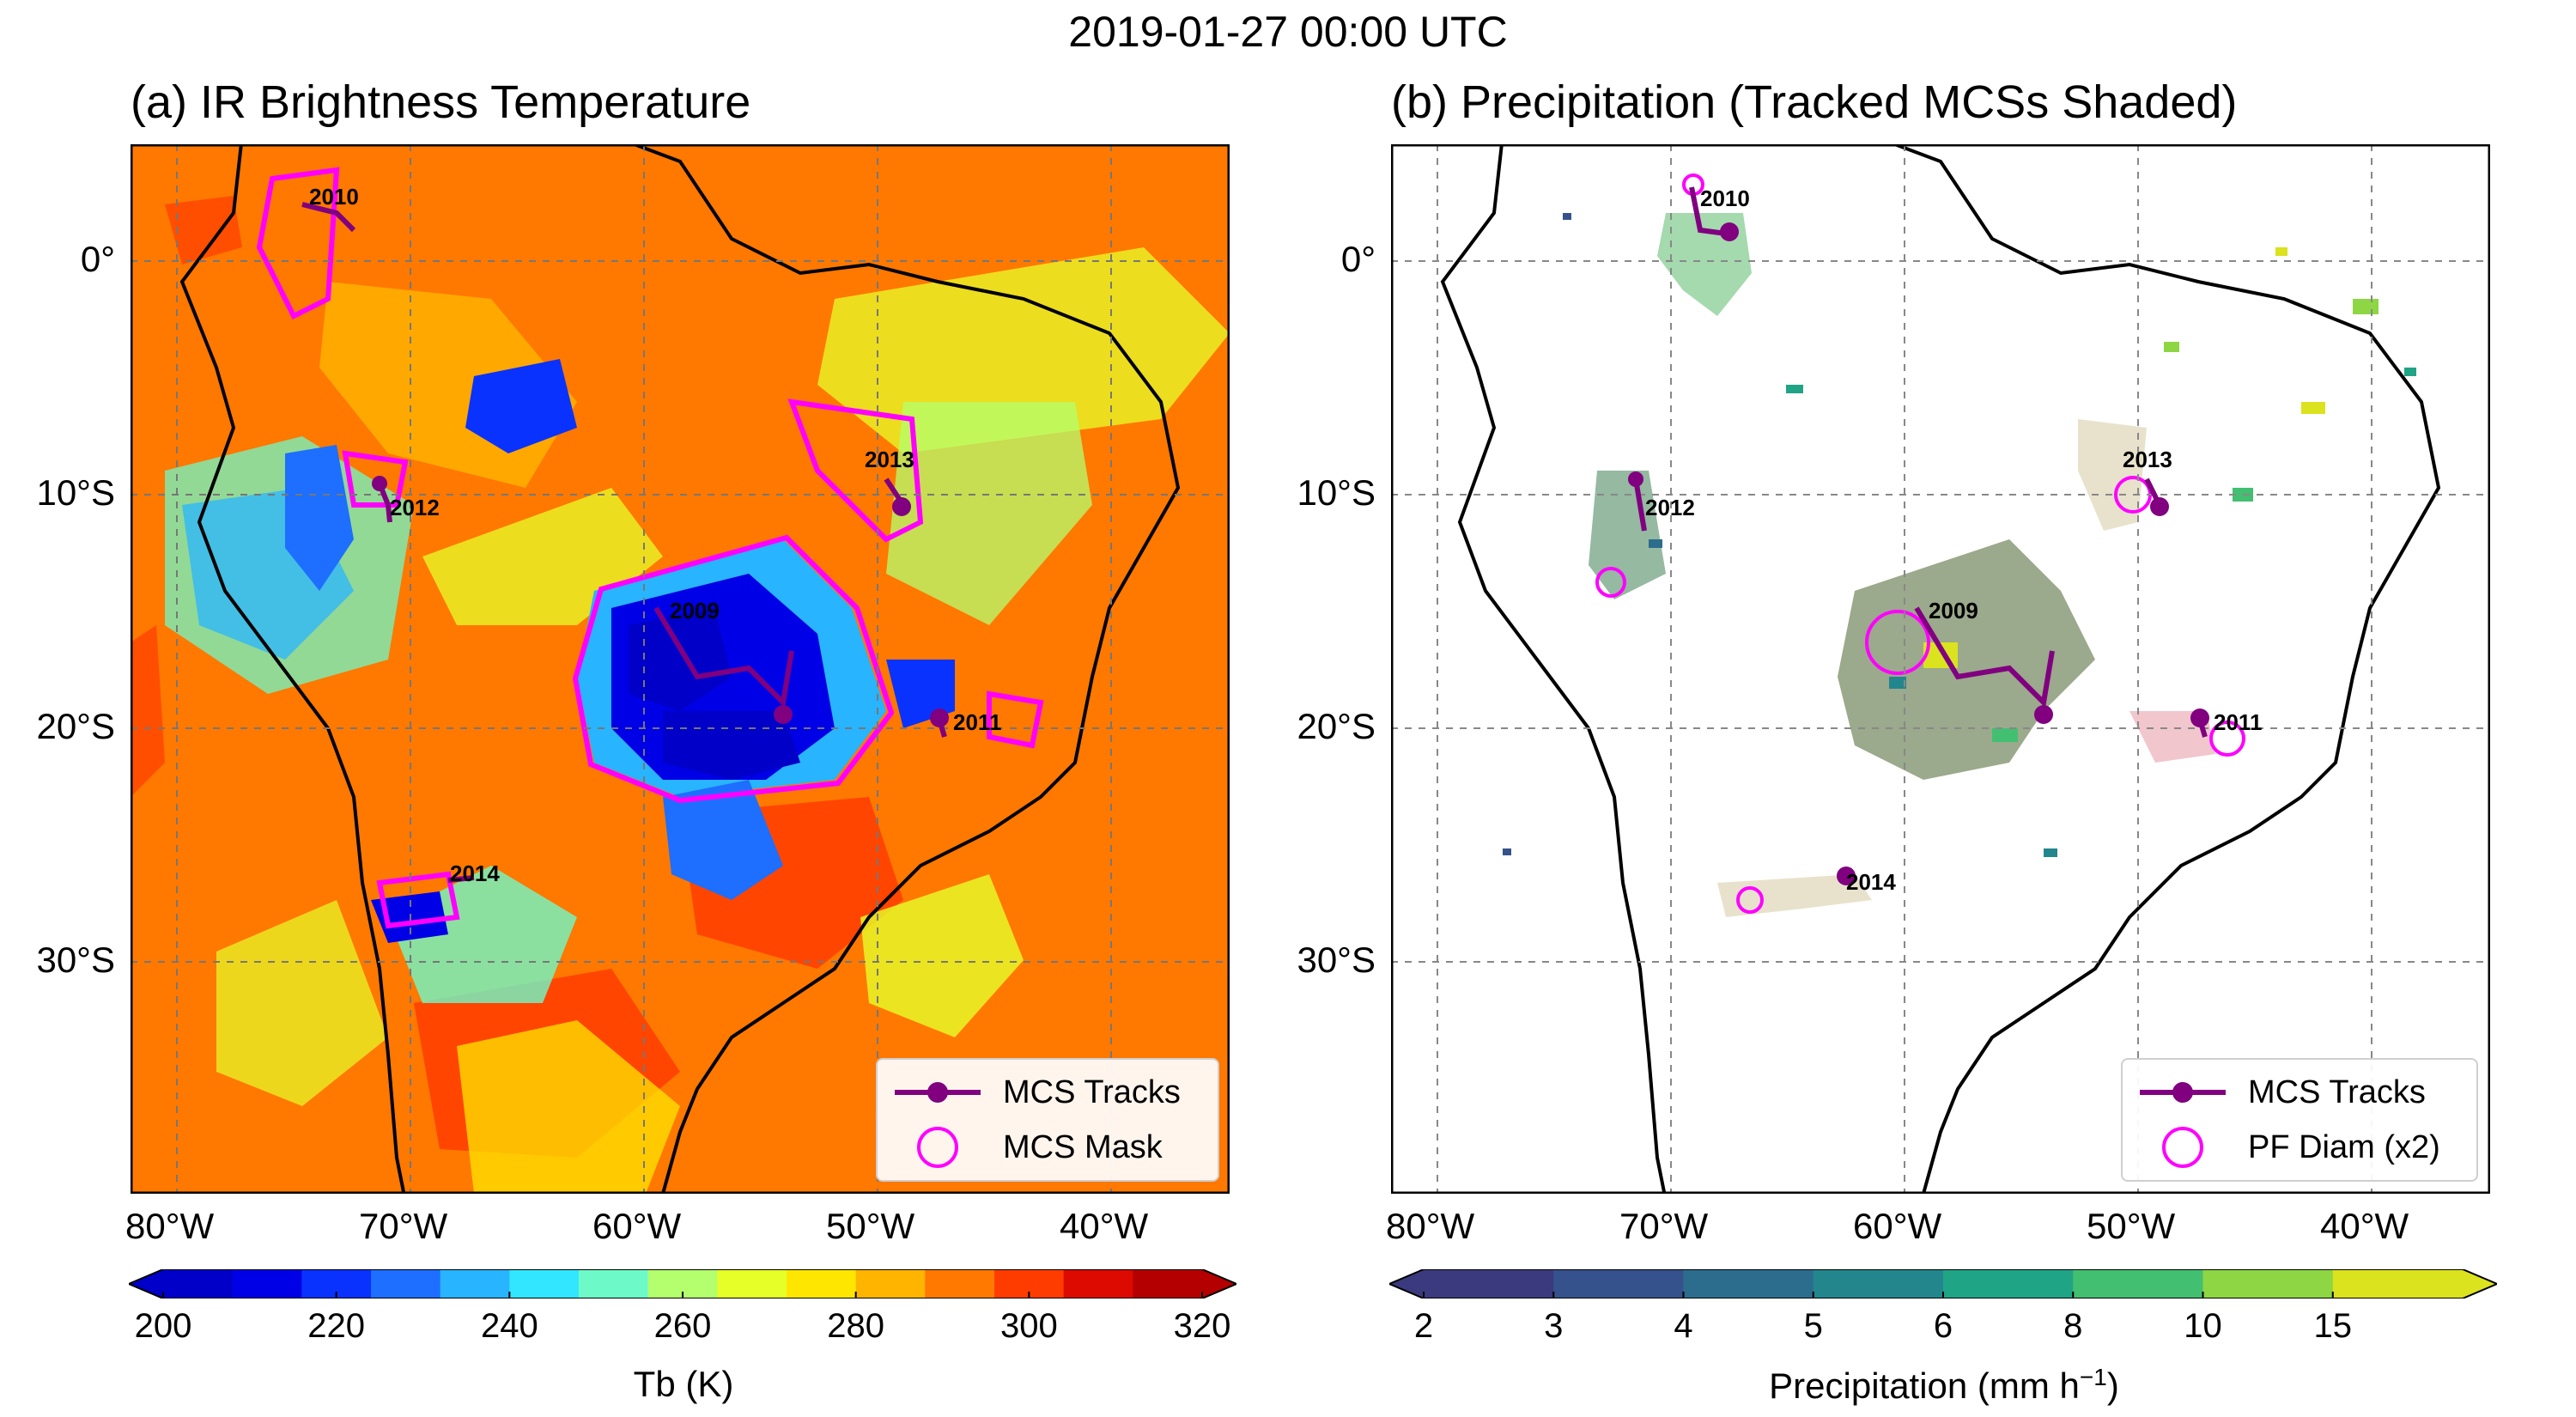  I want to click on colorbar-tick-label: 3, so click(1554, 1326).